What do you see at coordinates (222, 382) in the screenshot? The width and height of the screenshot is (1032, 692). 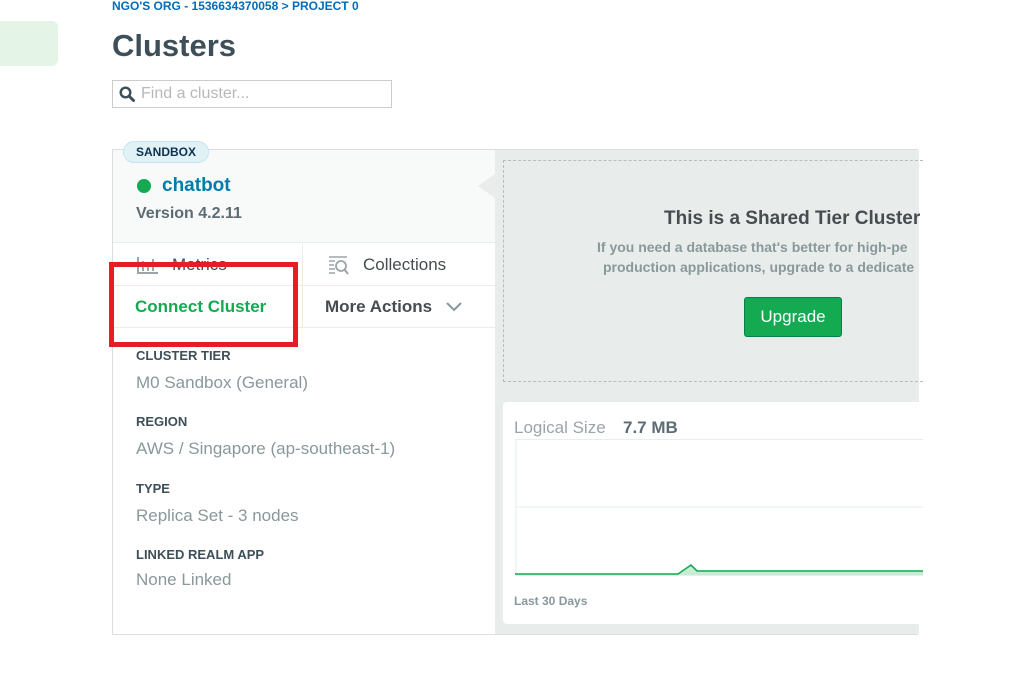 I see `detail-value: M0 Sandbox (General)` at bounding box center [222, 382].